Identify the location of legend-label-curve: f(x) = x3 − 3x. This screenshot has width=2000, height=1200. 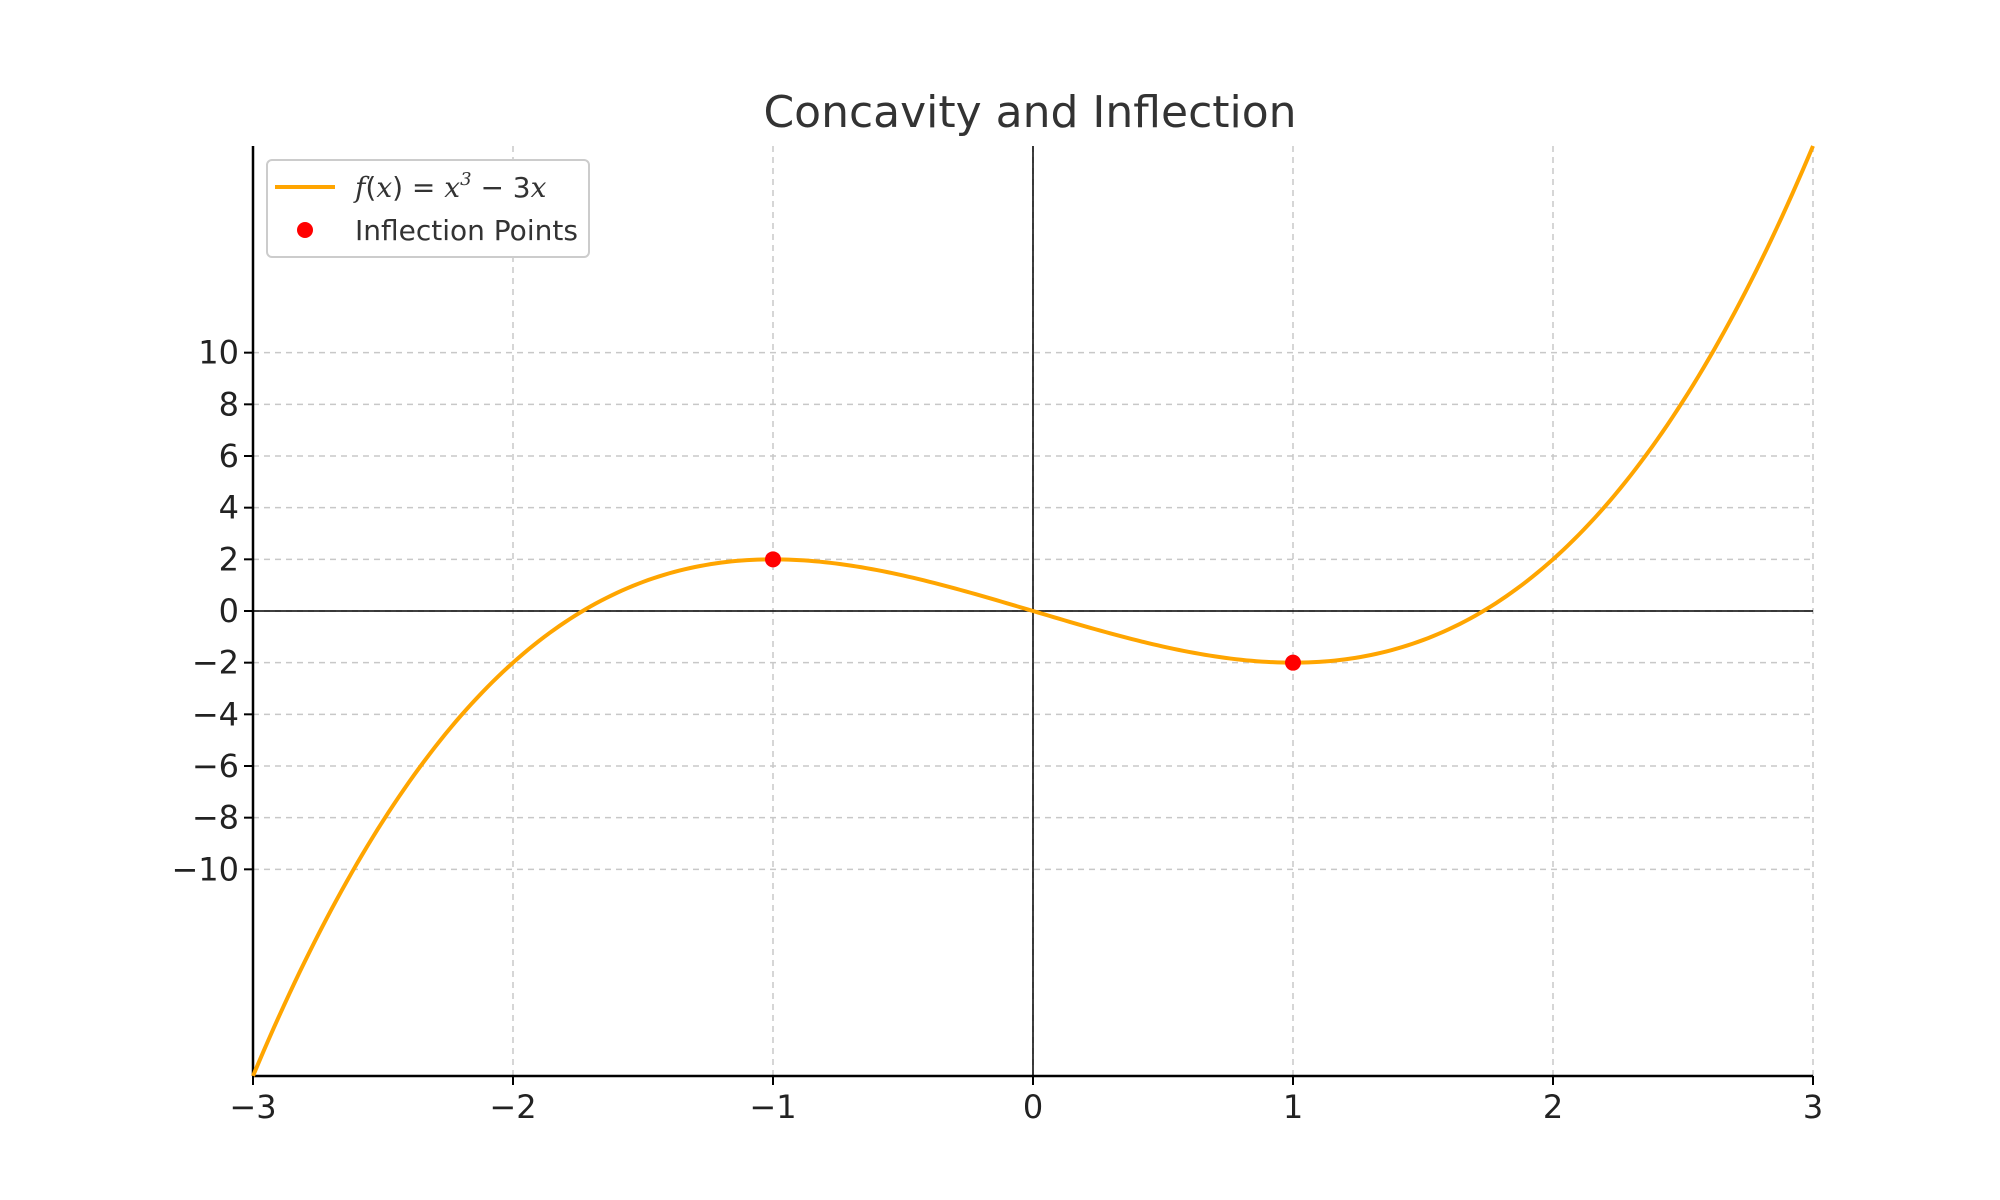
(450, 186).